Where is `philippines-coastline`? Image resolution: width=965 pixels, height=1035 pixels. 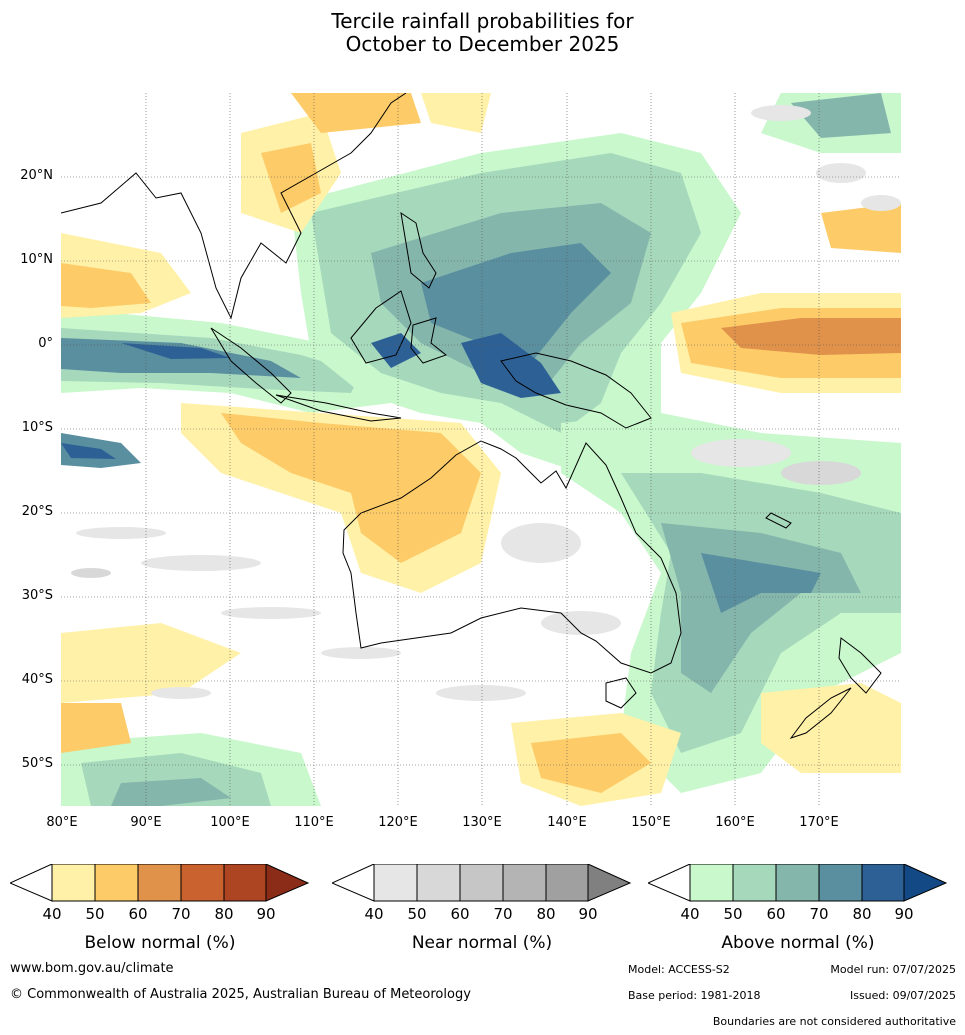 philippines-coastline is located at coordinates (418, 250).